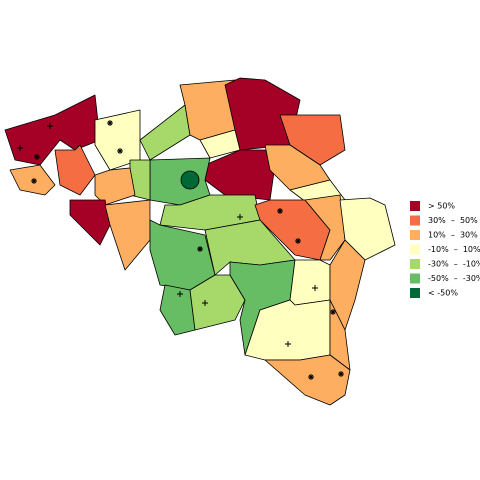 This screenshot has width=480, height=480. Describe the element at coordinates (454, 249) in the screenshot. I see `legend-label: -10% – 10%` at that location.